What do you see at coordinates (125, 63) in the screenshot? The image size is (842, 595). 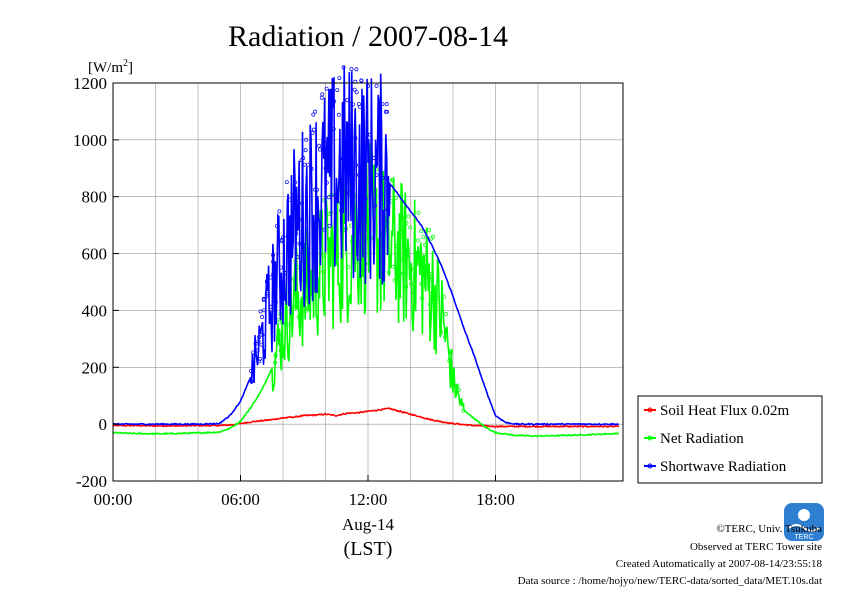 I see `y-axis-unit-superscript: 2` at bounding box center [125, 63].